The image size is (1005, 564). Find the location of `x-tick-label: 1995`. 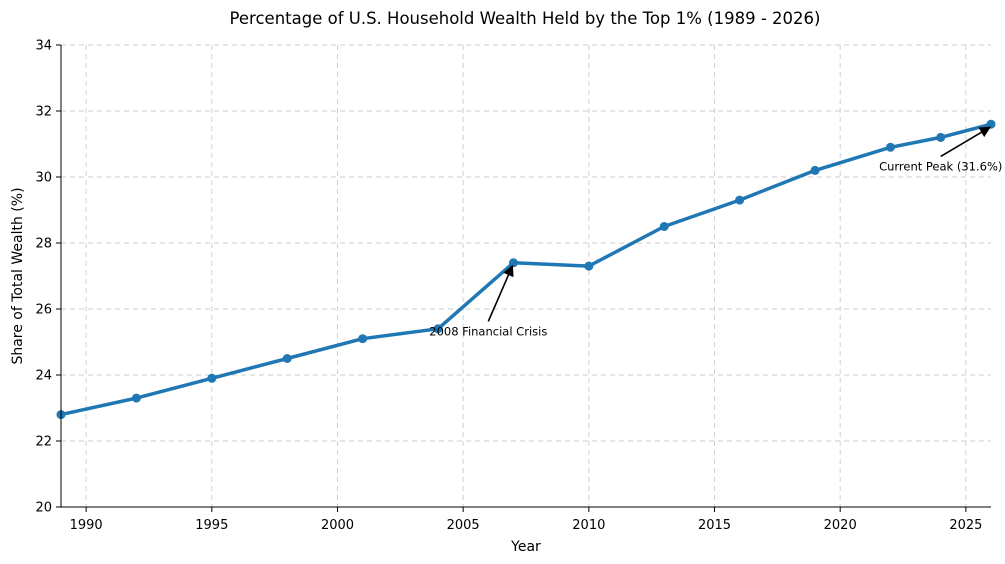

x-tick-label: 1995 is located at coordinates (211, 525).